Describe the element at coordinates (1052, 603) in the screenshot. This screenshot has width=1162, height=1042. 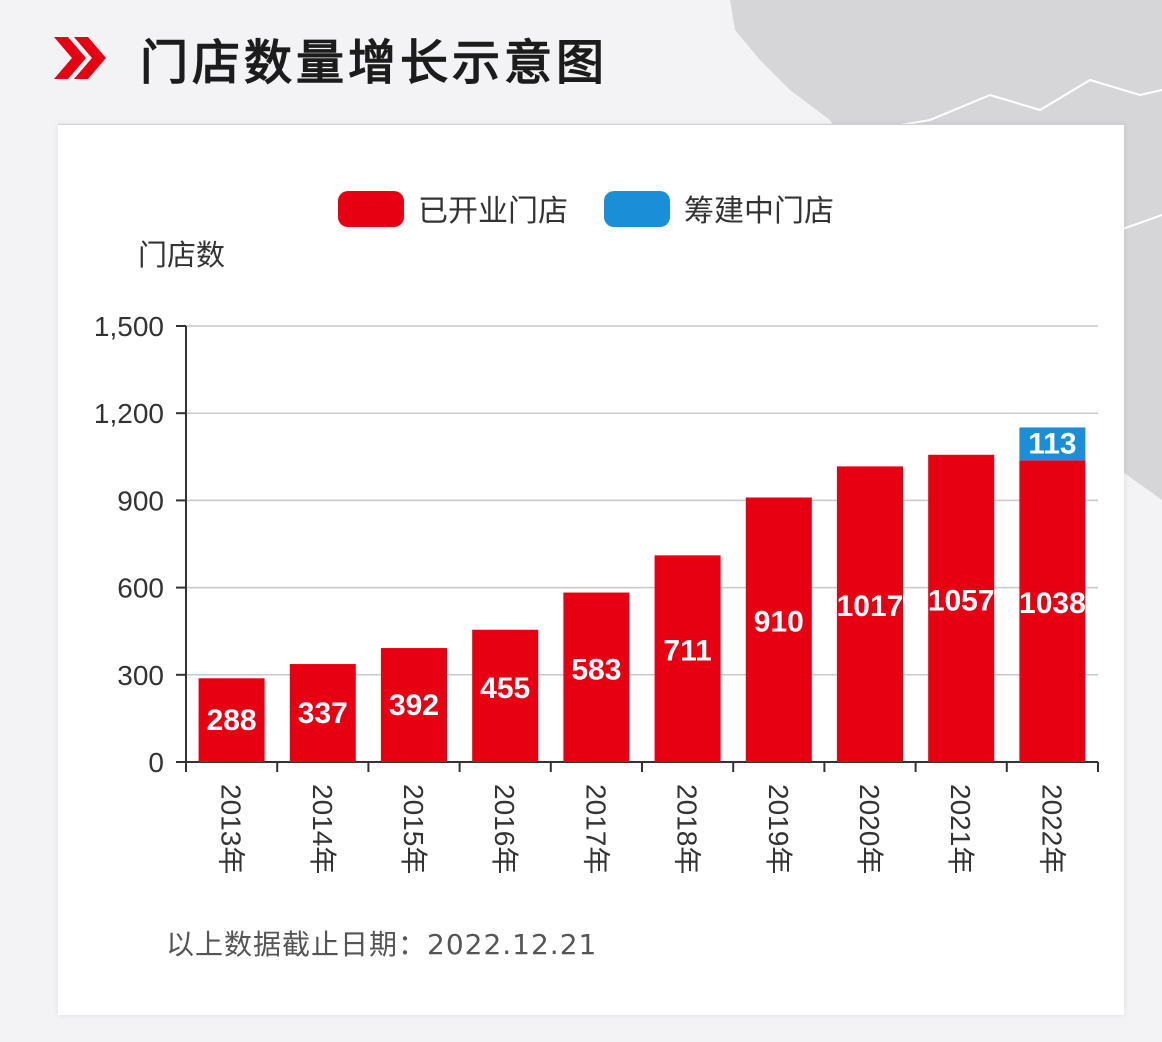
I see `bar-value-label: 1038` at that location.